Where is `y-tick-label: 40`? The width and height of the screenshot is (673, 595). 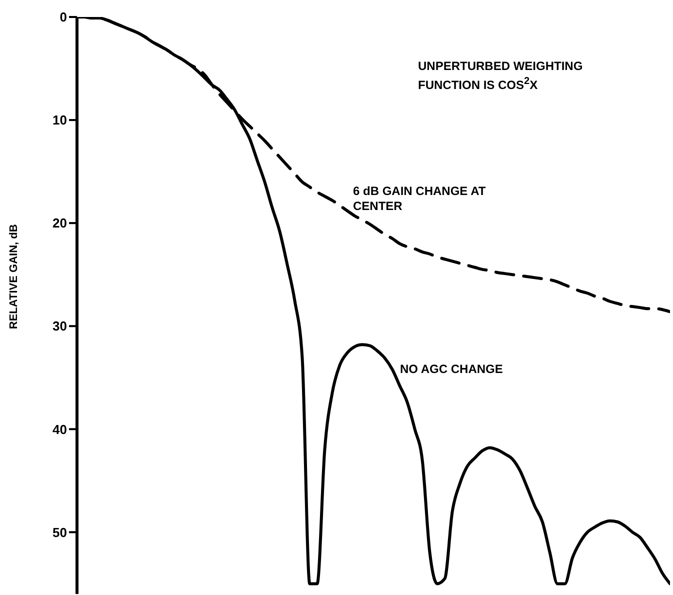 y-tick-label: 40 is located at coordinates (59, 429).